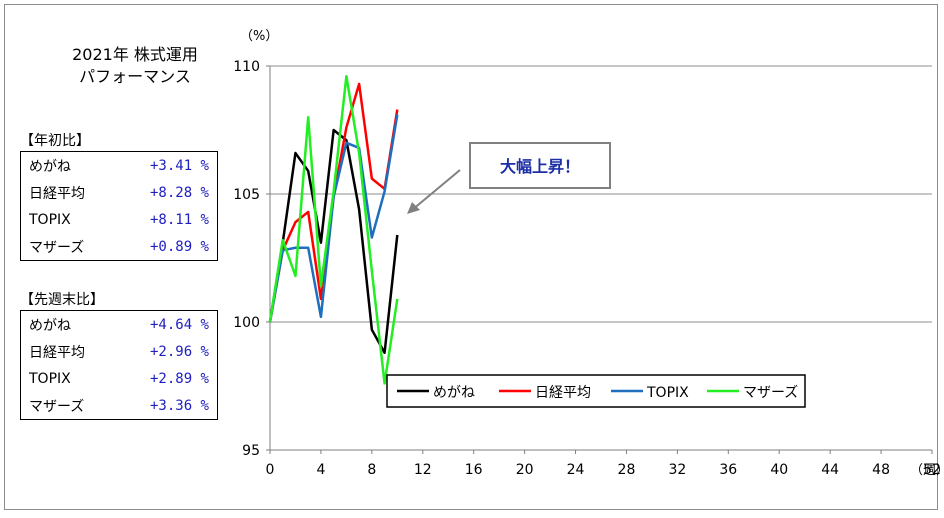 Image resolution: width=944 pixels, height=518 pixels. I want to click on row-value: +3.41 %, so click(179, 165).